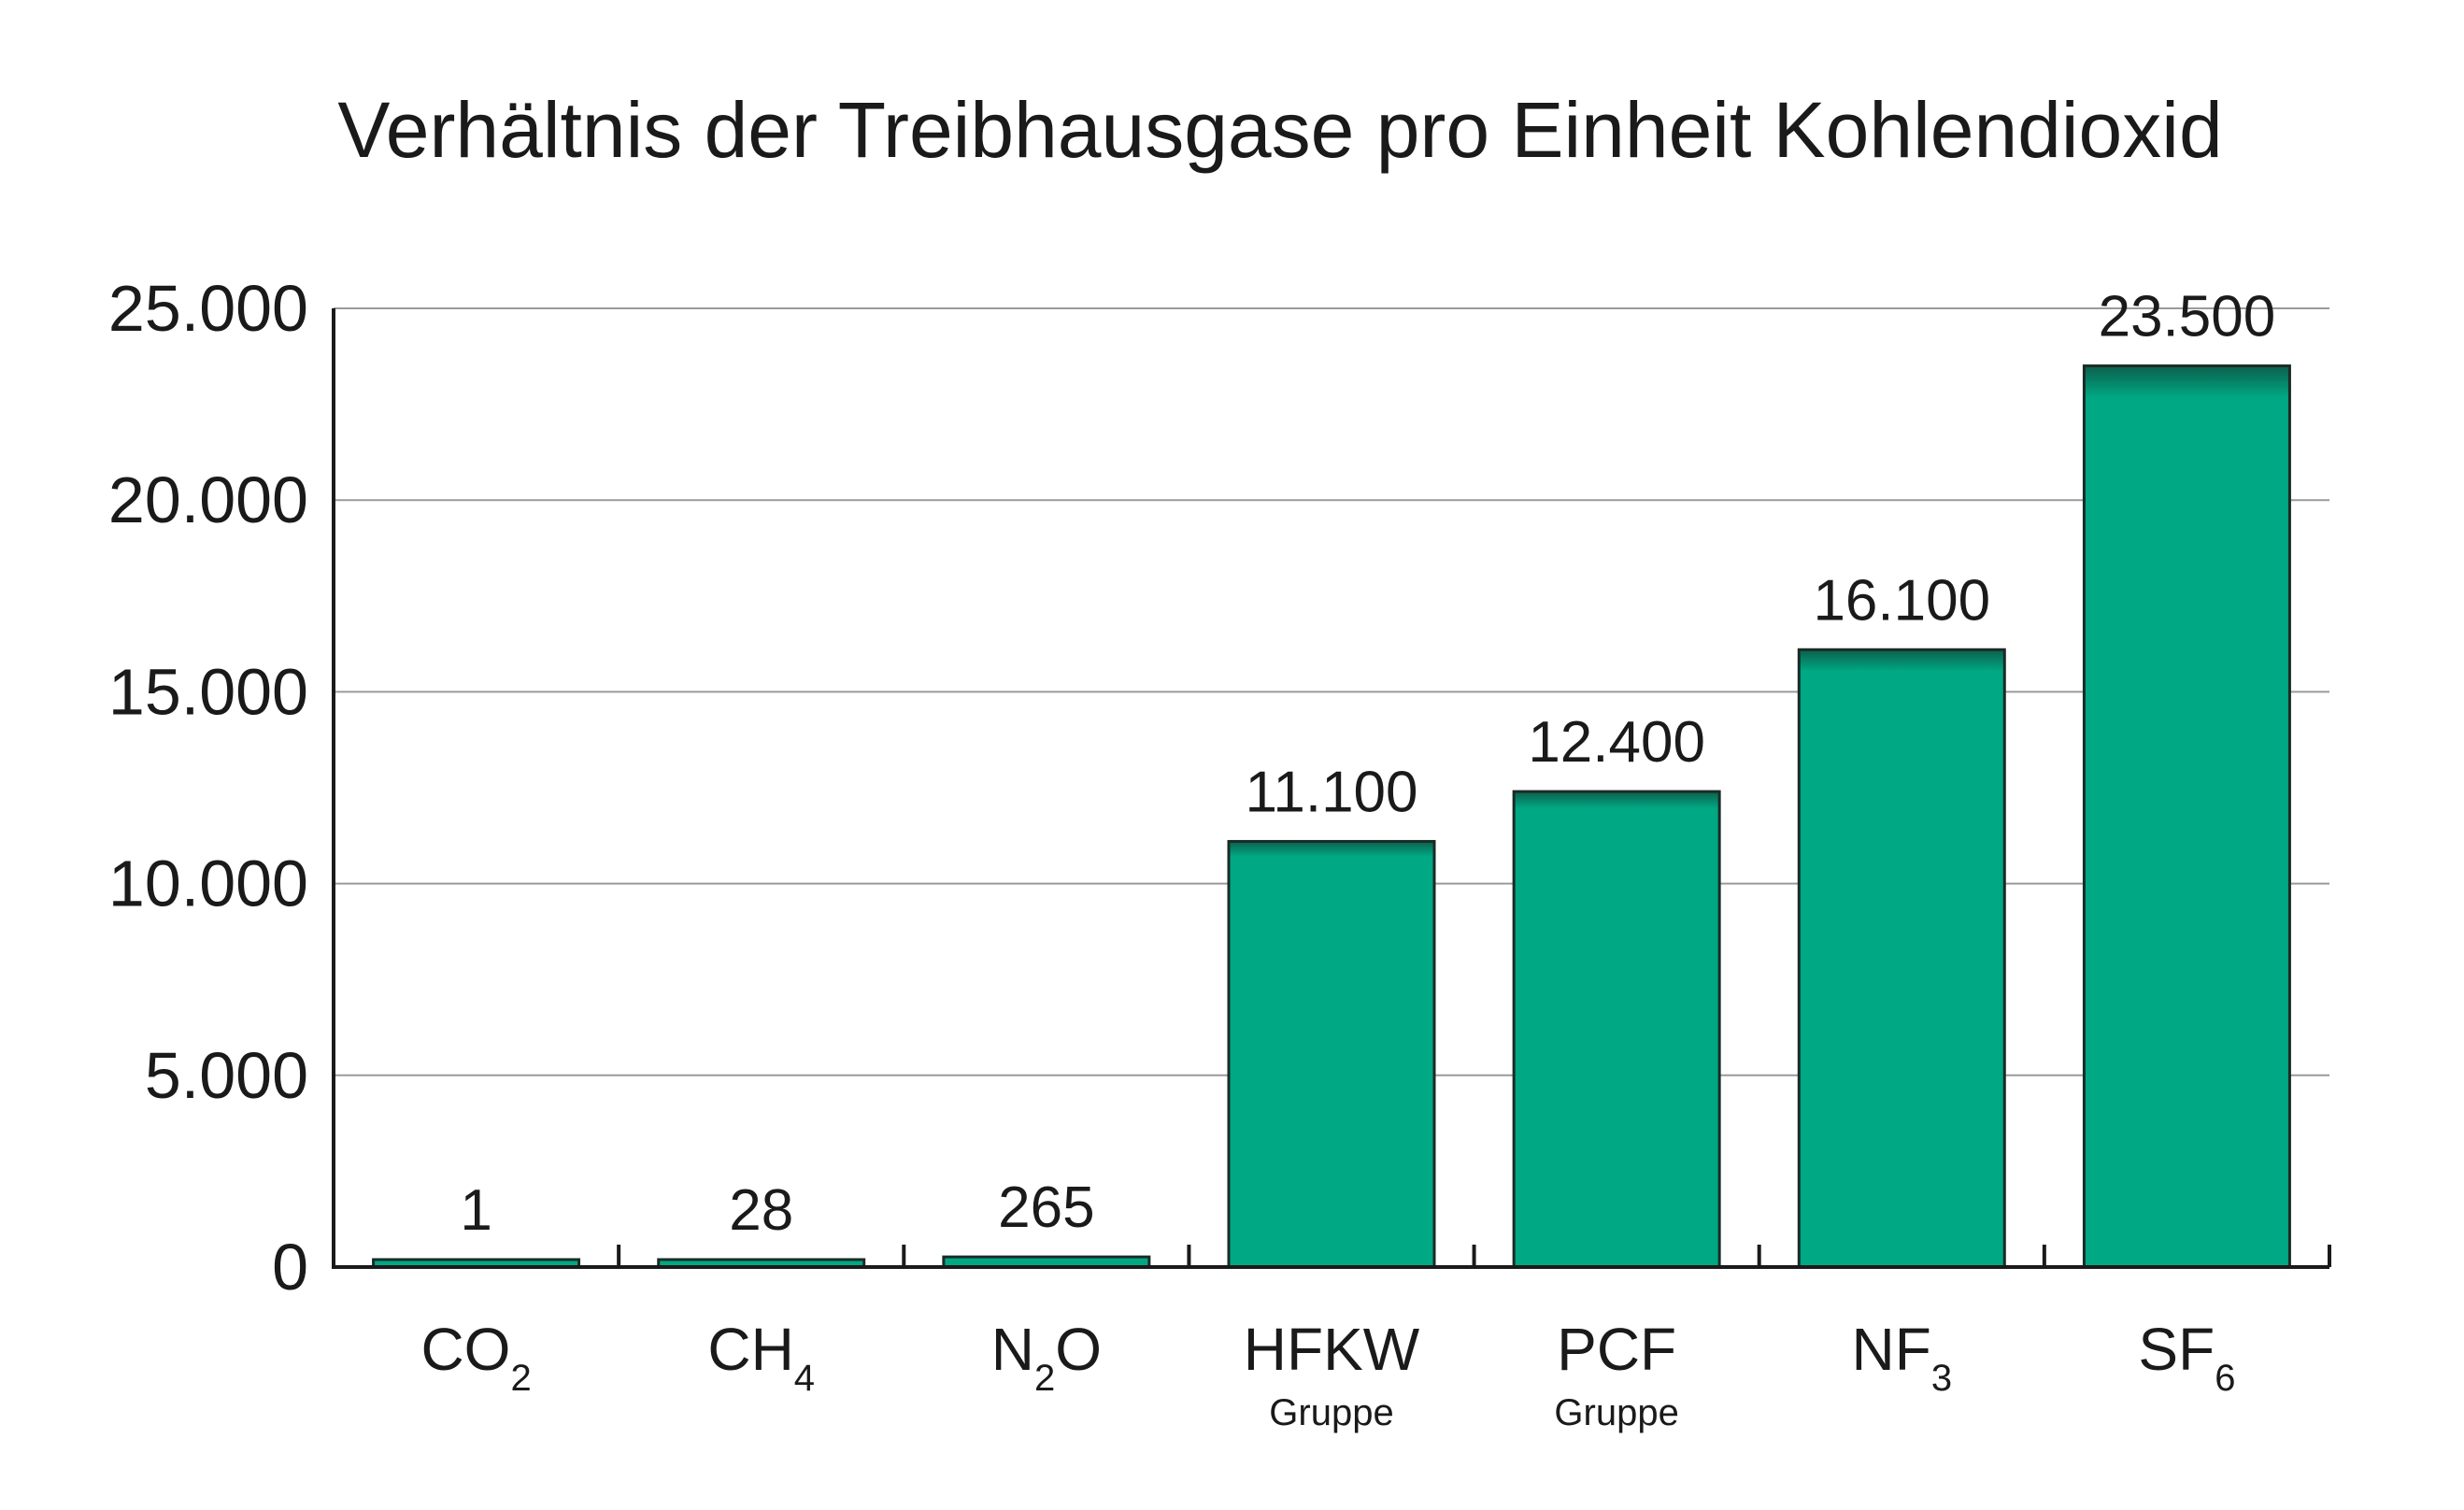  I want to click on category-label: HFKW, so click(1332, 1350).